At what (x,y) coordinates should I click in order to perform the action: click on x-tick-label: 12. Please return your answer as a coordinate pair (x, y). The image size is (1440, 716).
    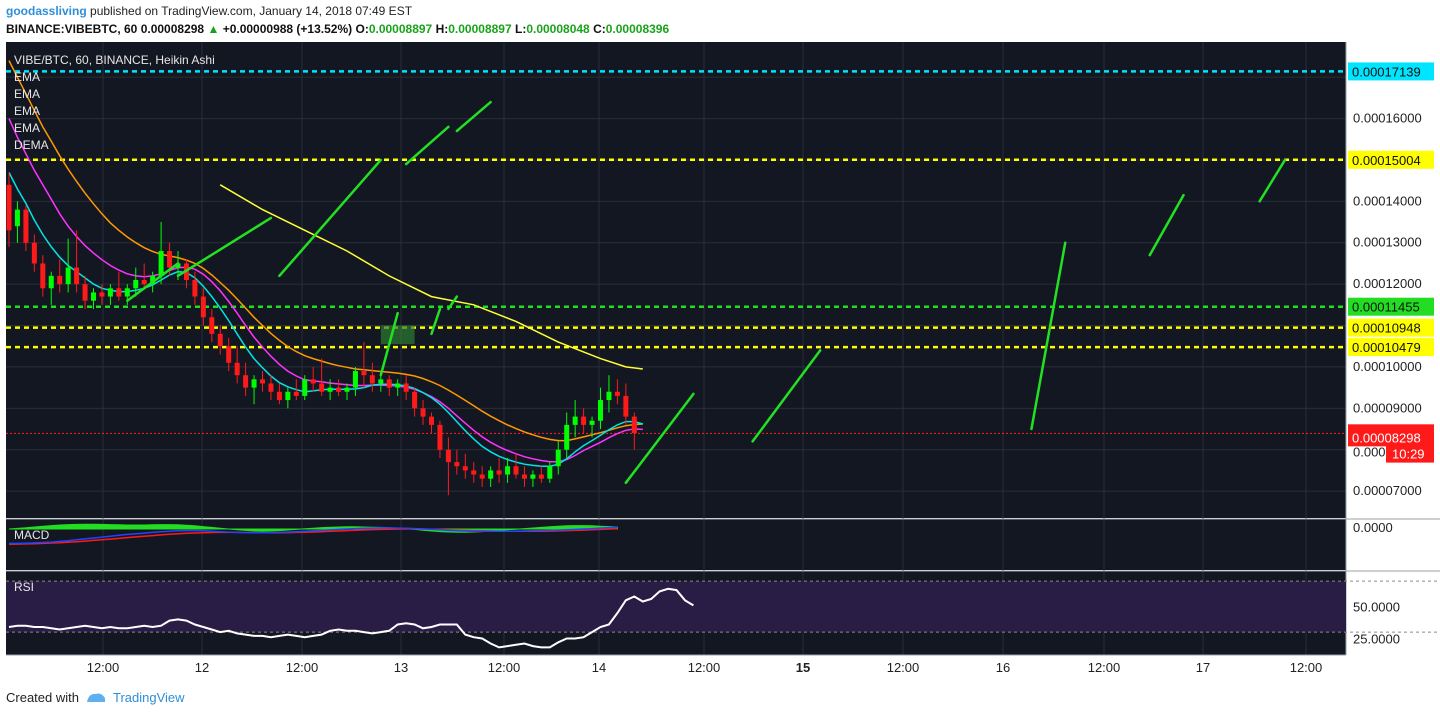
    Looking at the image, I should click on (202, 667).